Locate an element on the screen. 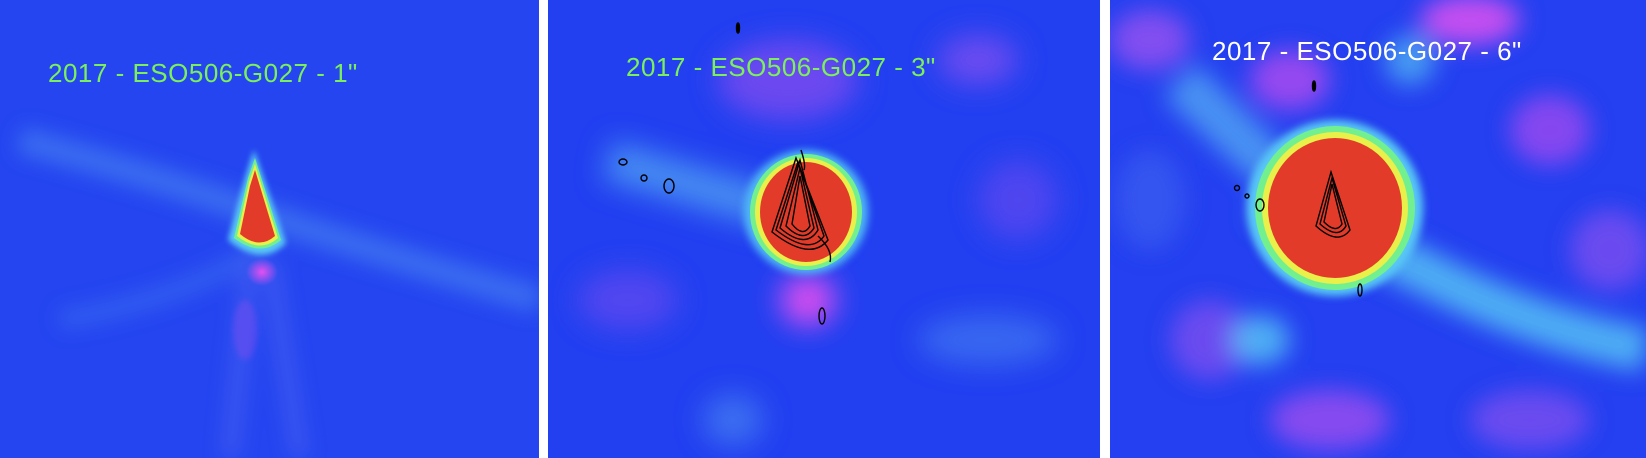 The height and width of the screenshot is (458, 1646). panel-title-1: 2017 - ESO506-G027 - 1" is located at coordinates (203, 73).